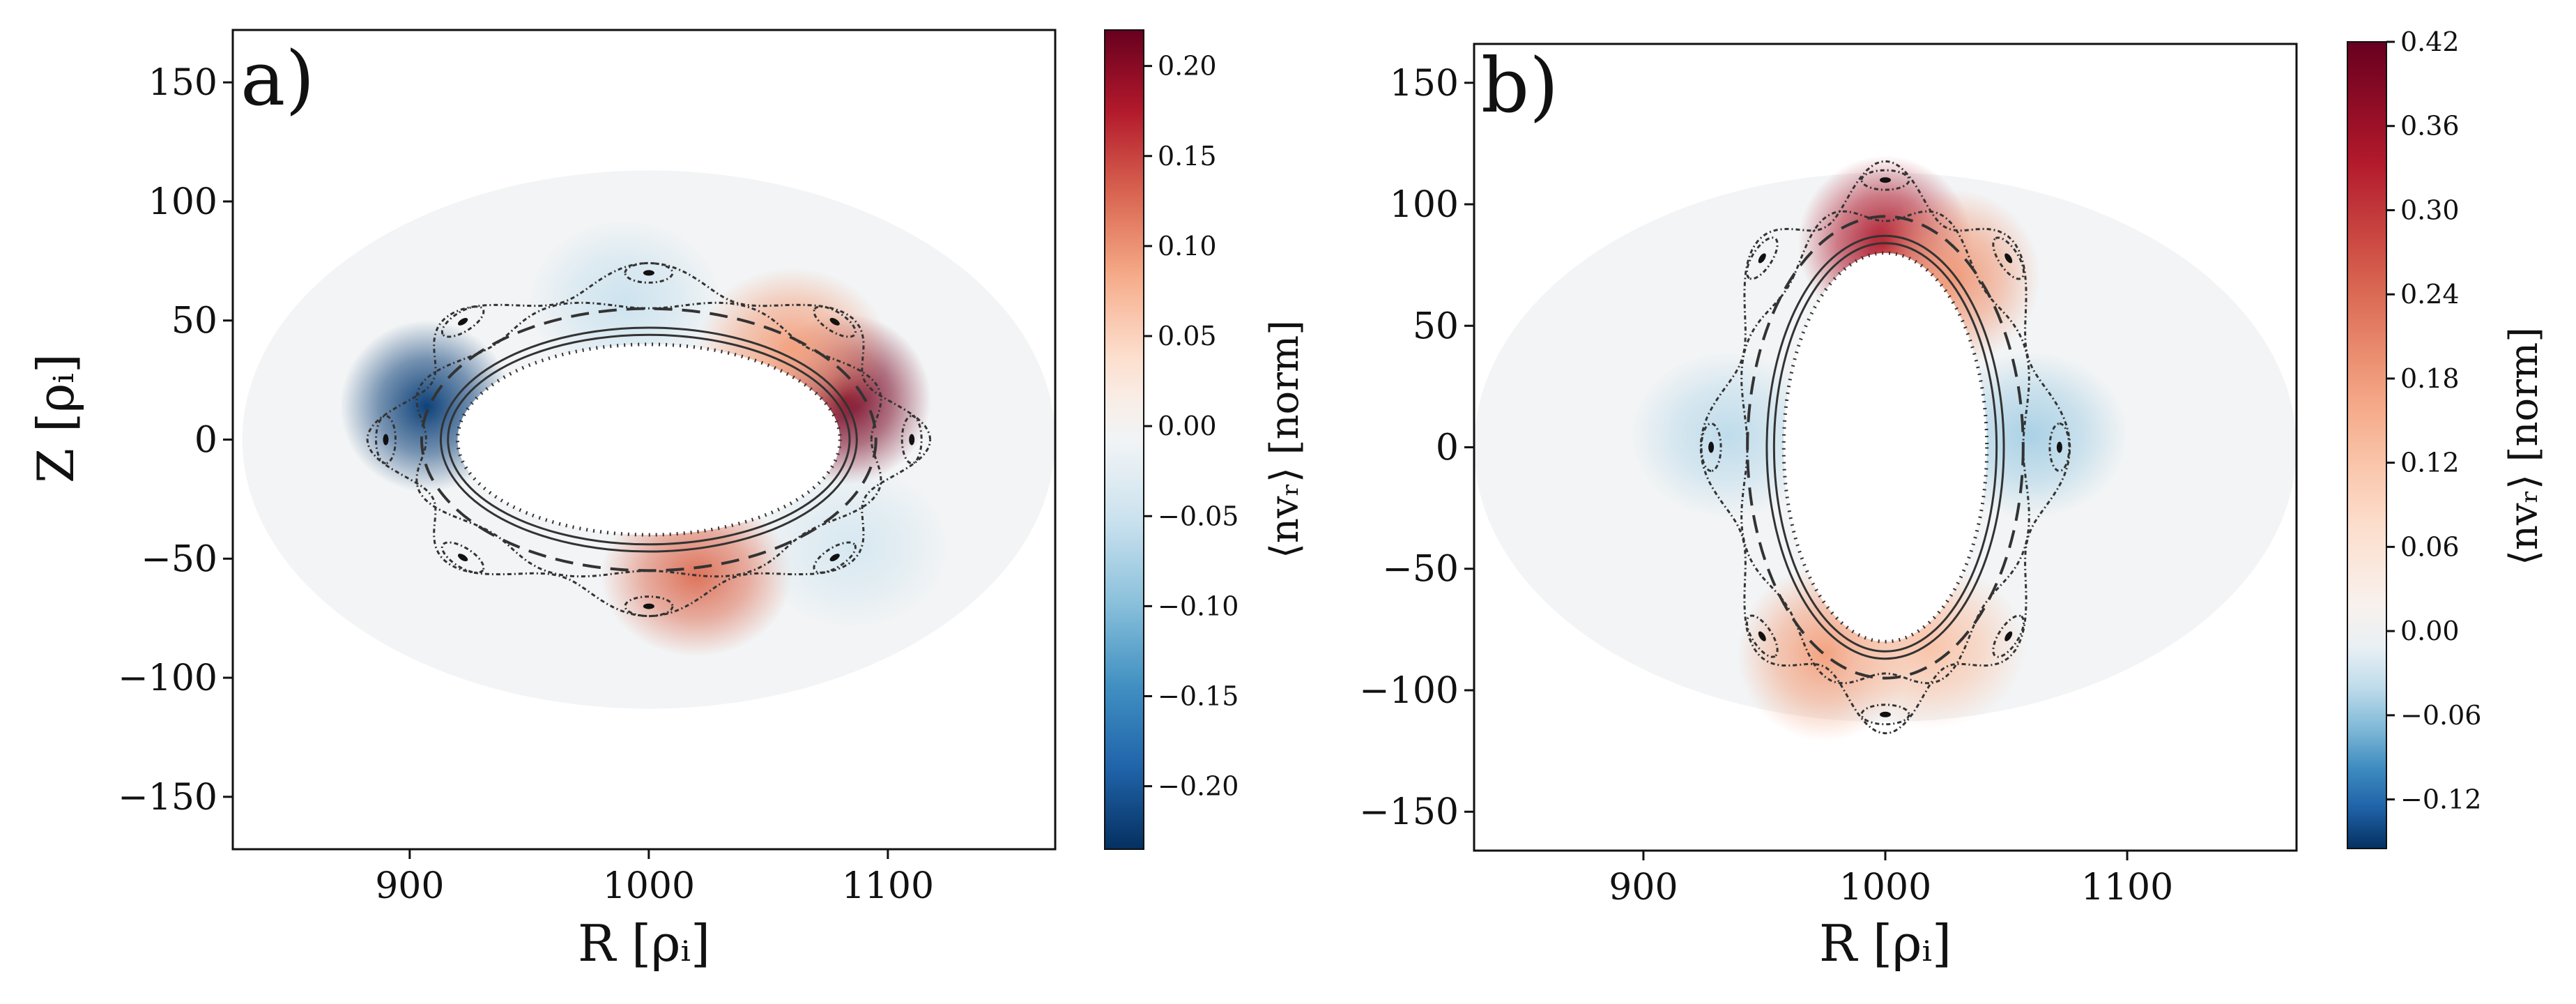  What do you see at coordinates (1728, 435) in the screenshot?
I see `flux-blob` at bounding box center [1728, 435].